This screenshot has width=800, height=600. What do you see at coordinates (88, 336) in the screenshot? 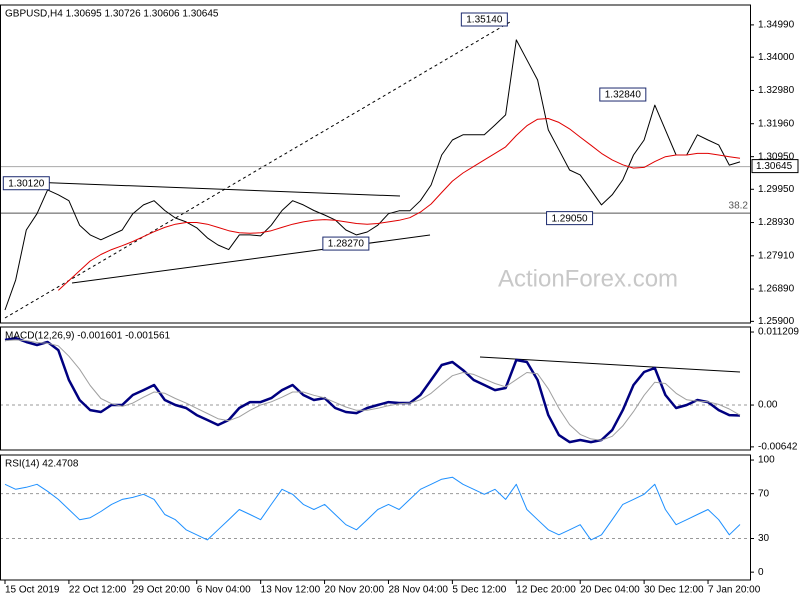
I see `panel-title: MACD(12,26,9) -0.001601 -0.001561` at bounding box center [88, 336].